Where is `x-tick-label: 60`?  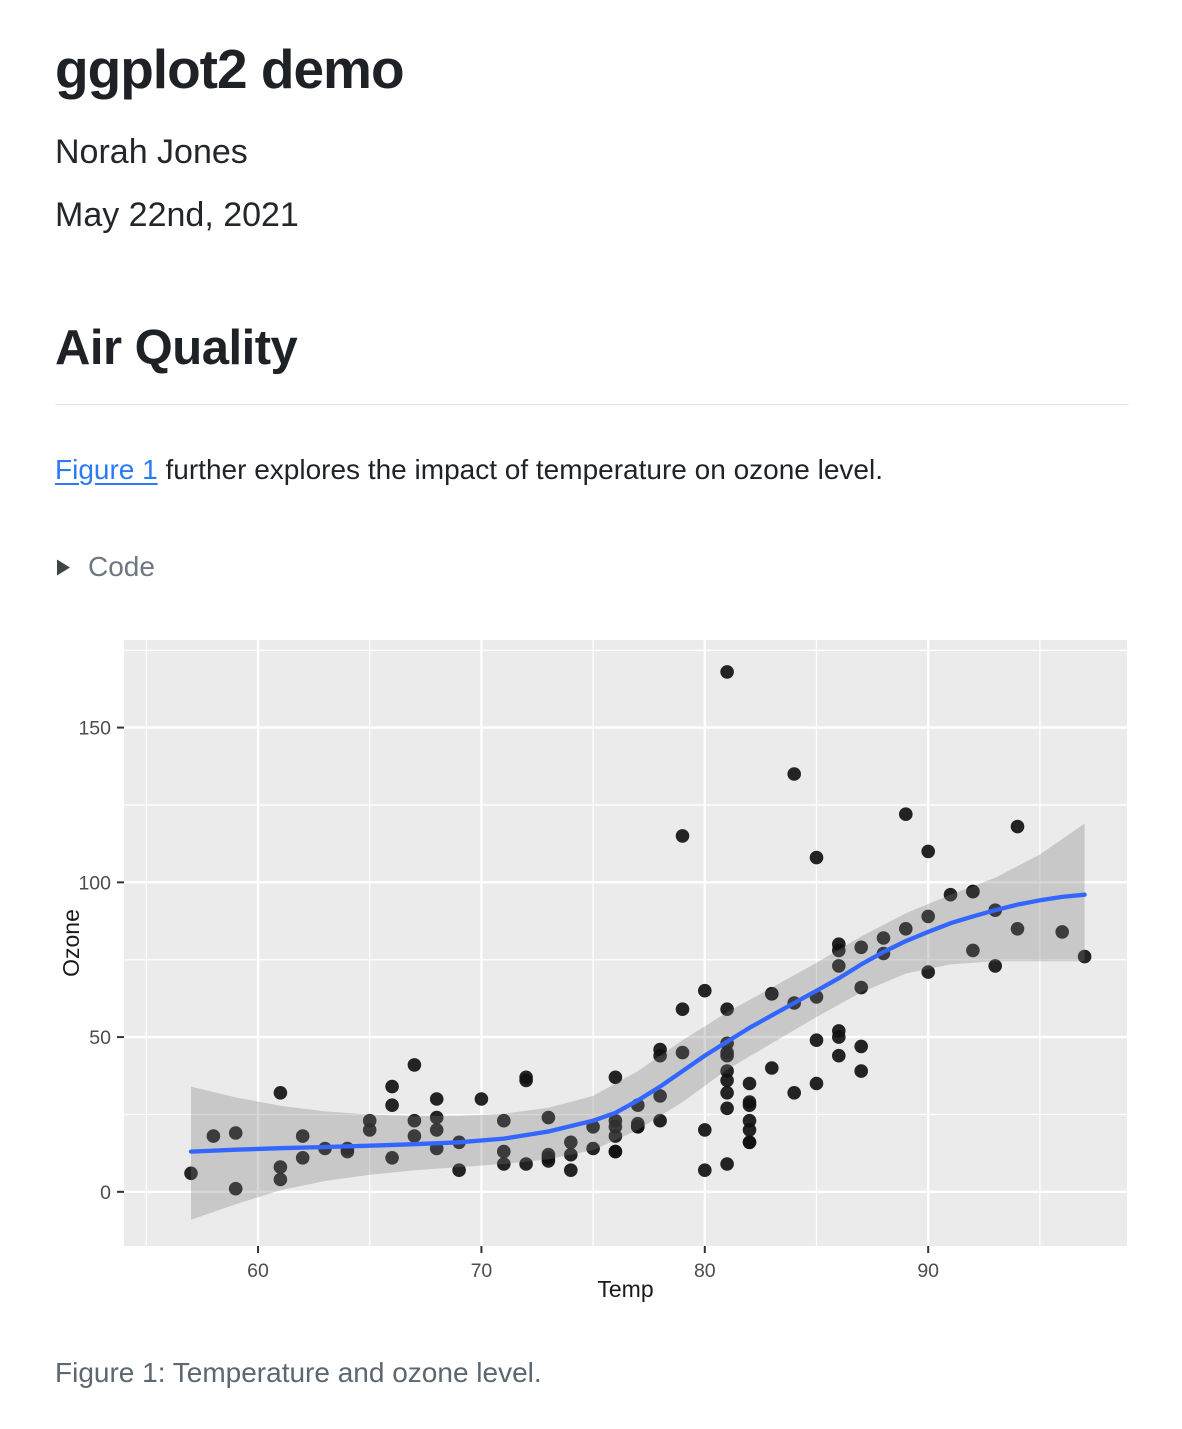 x-tick-label: 60 is located at coordinates (258, 1271).